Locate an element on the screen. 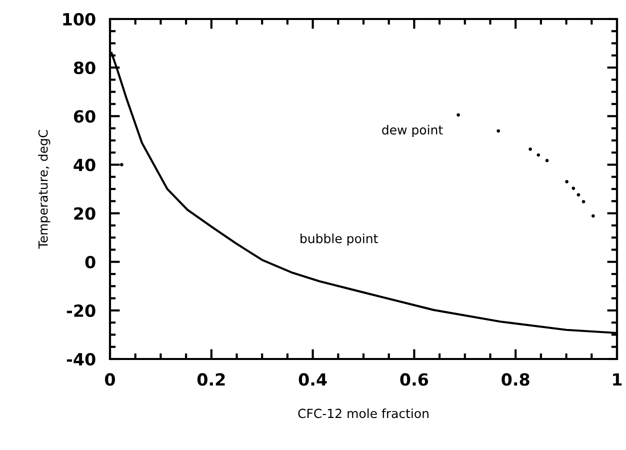 This screenshot has height=450, width=626. y-tick-label: 0 is located at coordinates (90, 262).